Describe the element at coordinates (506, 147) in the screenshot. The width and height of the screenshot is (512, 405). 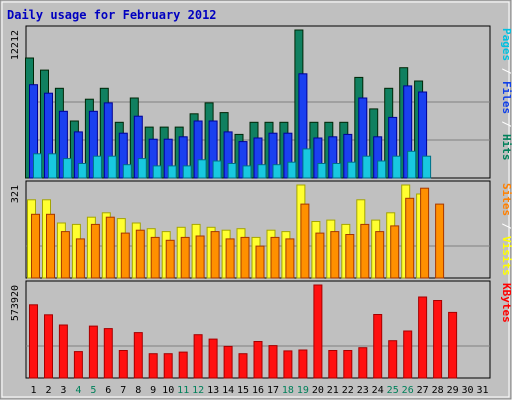
I see `legend-part: Hits` at that location.